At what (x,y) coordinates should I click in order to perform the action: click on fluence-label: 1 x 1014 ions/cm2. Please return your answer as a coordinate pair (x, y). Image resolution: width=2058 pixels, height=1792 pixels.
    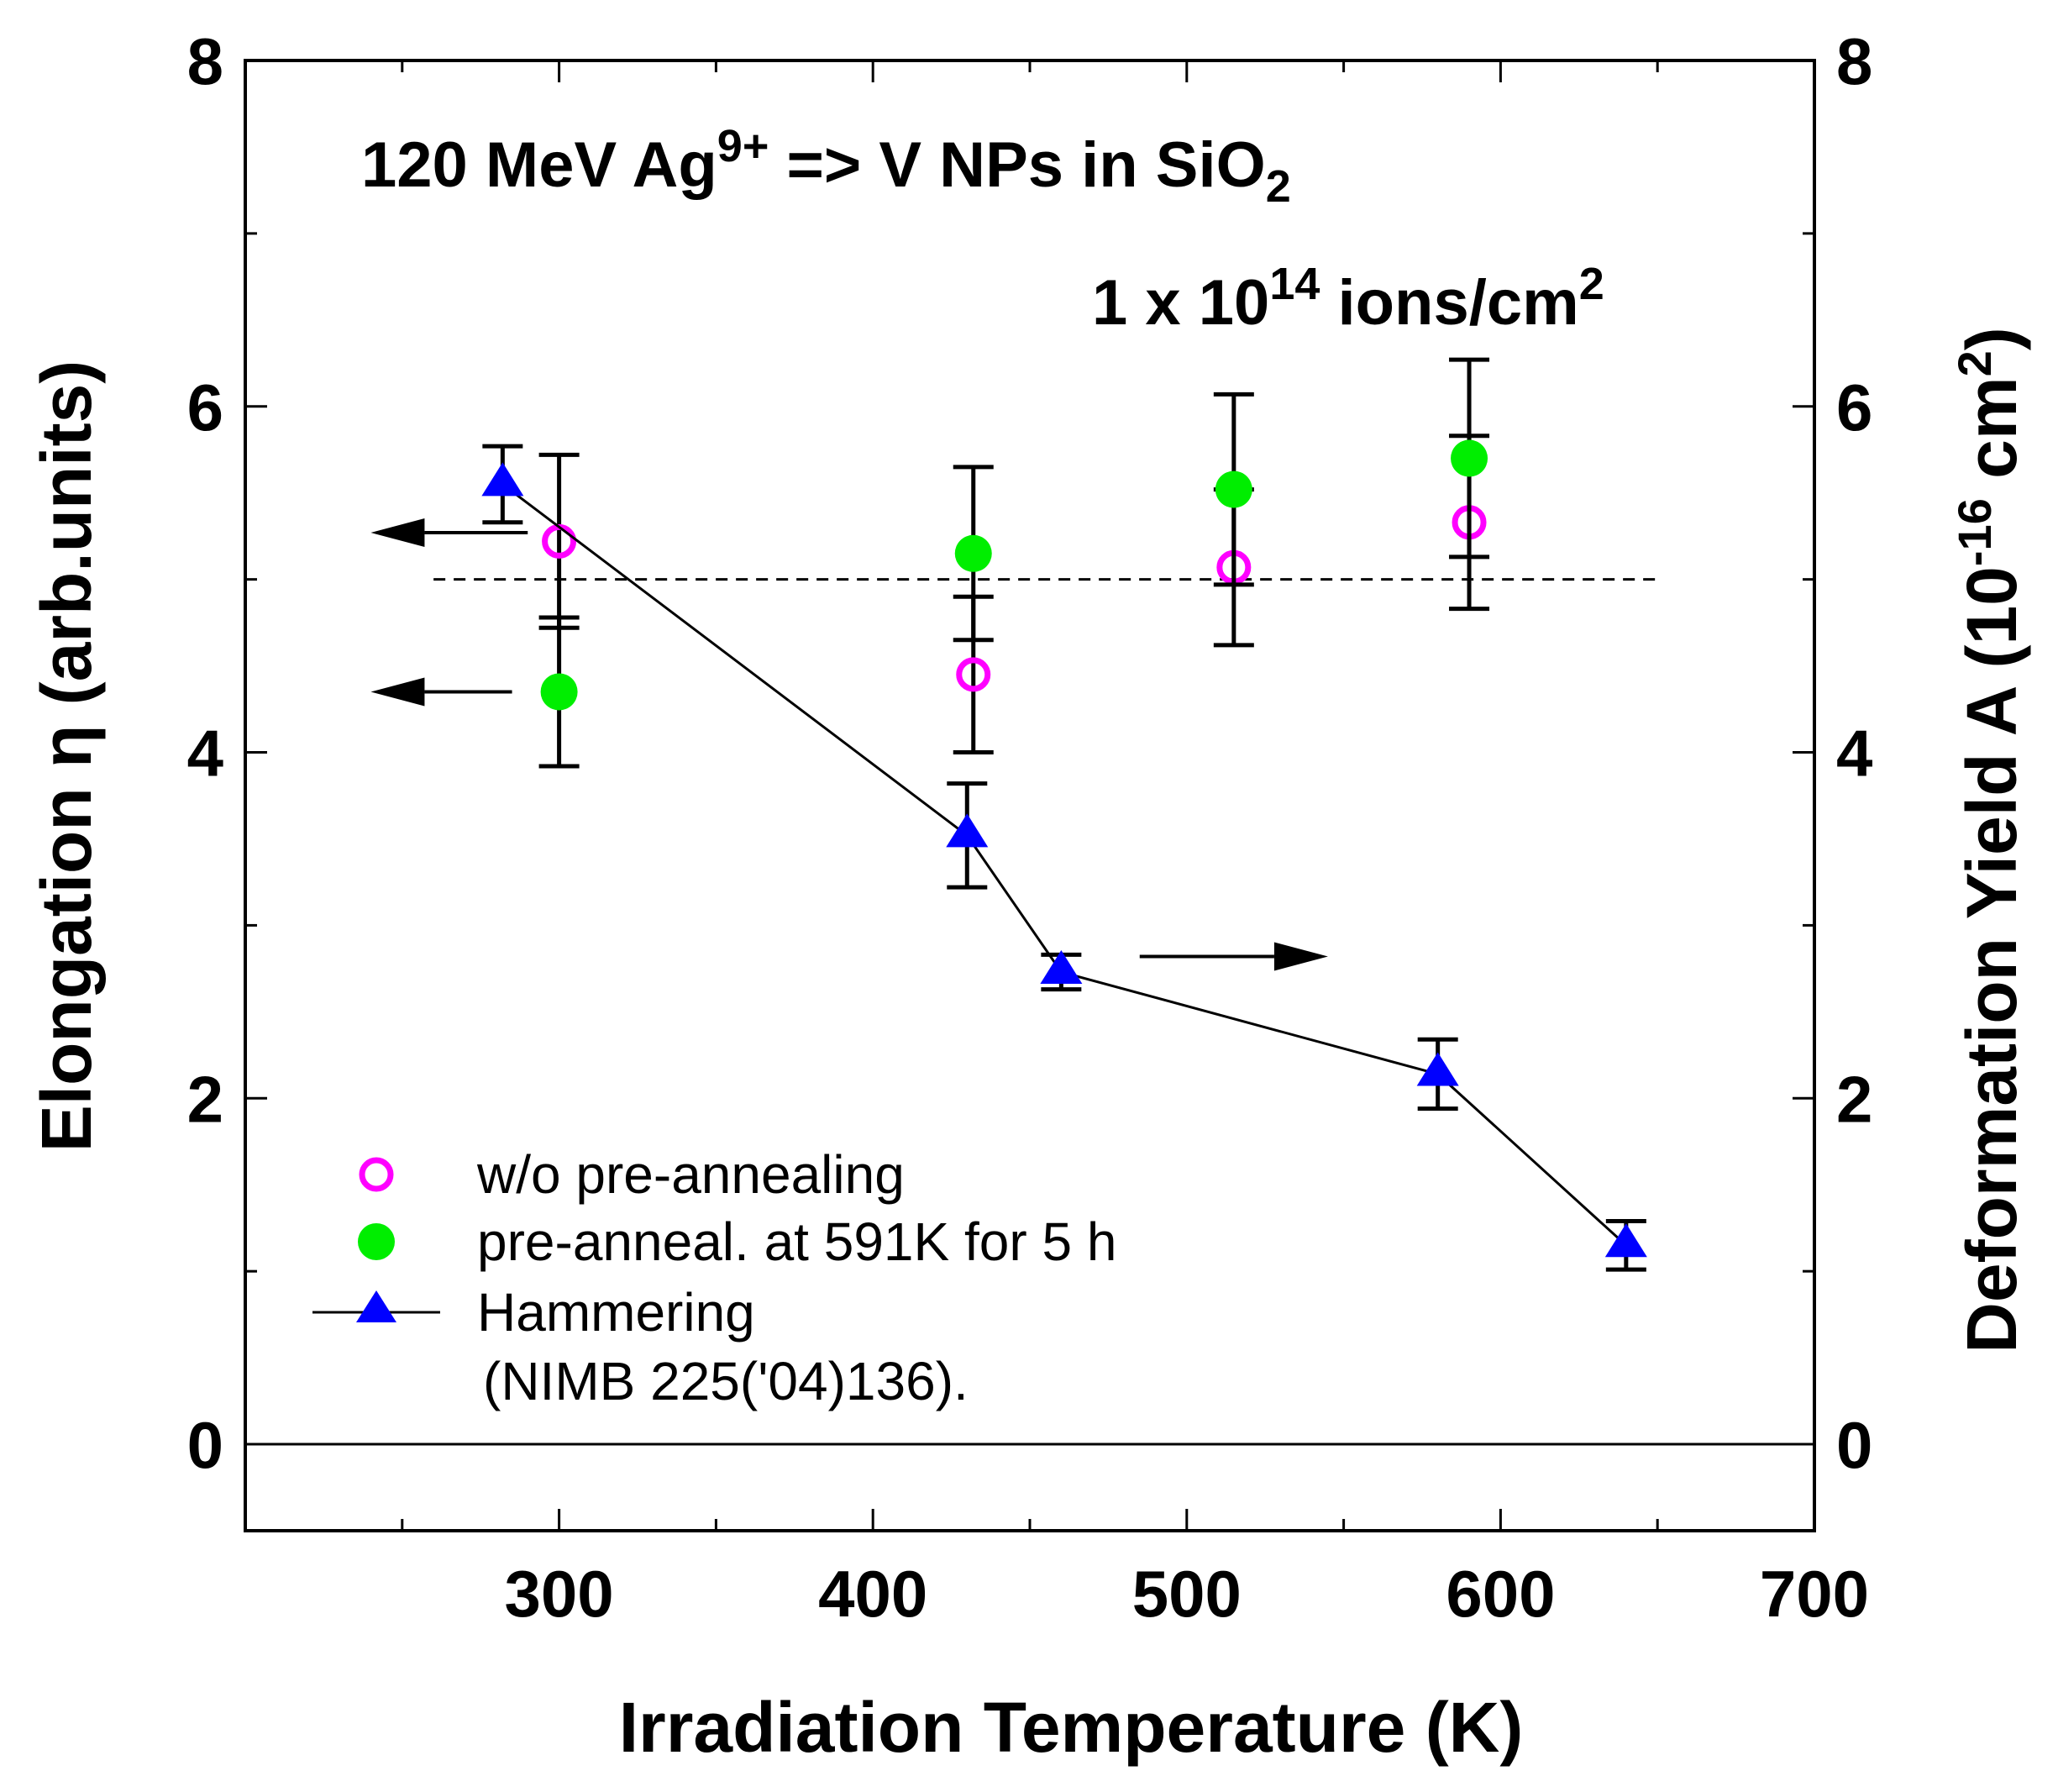
    Looking at the image, I should click on (1348, 299).